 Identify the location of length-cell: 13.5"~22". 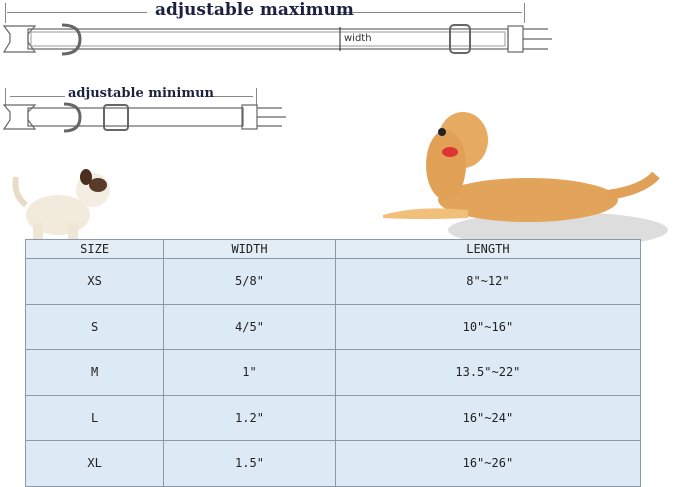
(488, 372).